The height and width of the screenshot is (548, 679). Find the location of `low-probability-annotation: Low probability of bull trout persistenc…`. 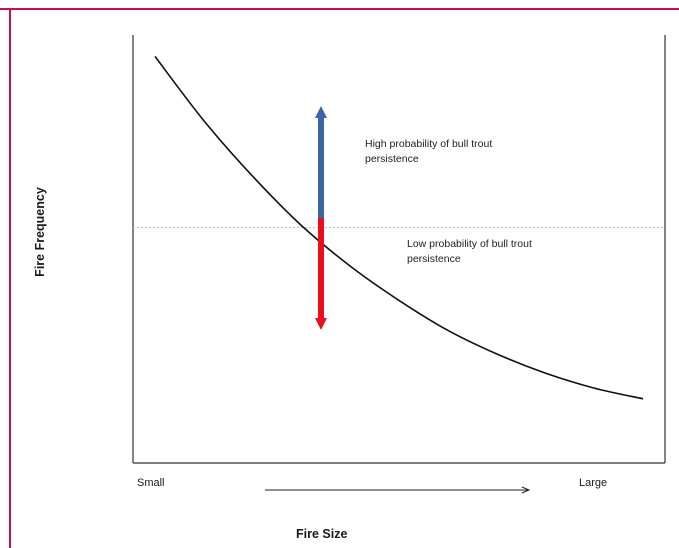

low-probability-annotation: Low probability of bull trout persistenc… is located at coordinates (469, 251).